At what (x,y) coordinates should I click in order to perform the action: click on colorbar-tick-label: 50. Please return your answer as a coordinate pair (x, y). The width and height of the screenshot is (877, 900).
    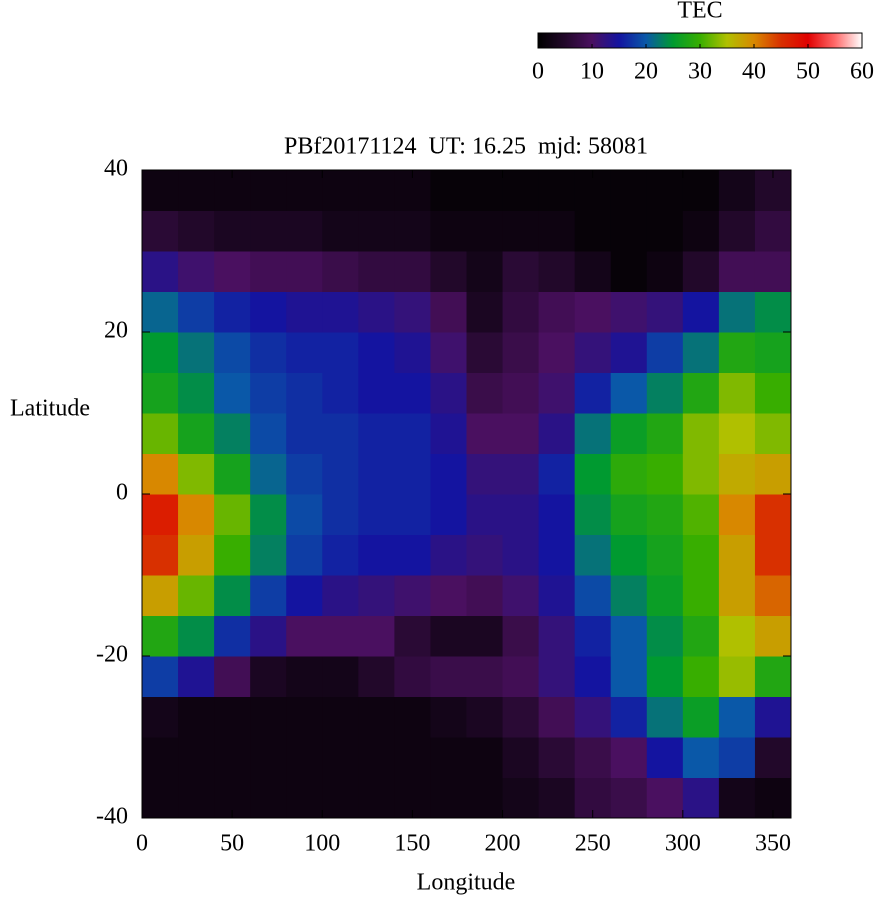
    Looking at the image, I should click on (808, 72).